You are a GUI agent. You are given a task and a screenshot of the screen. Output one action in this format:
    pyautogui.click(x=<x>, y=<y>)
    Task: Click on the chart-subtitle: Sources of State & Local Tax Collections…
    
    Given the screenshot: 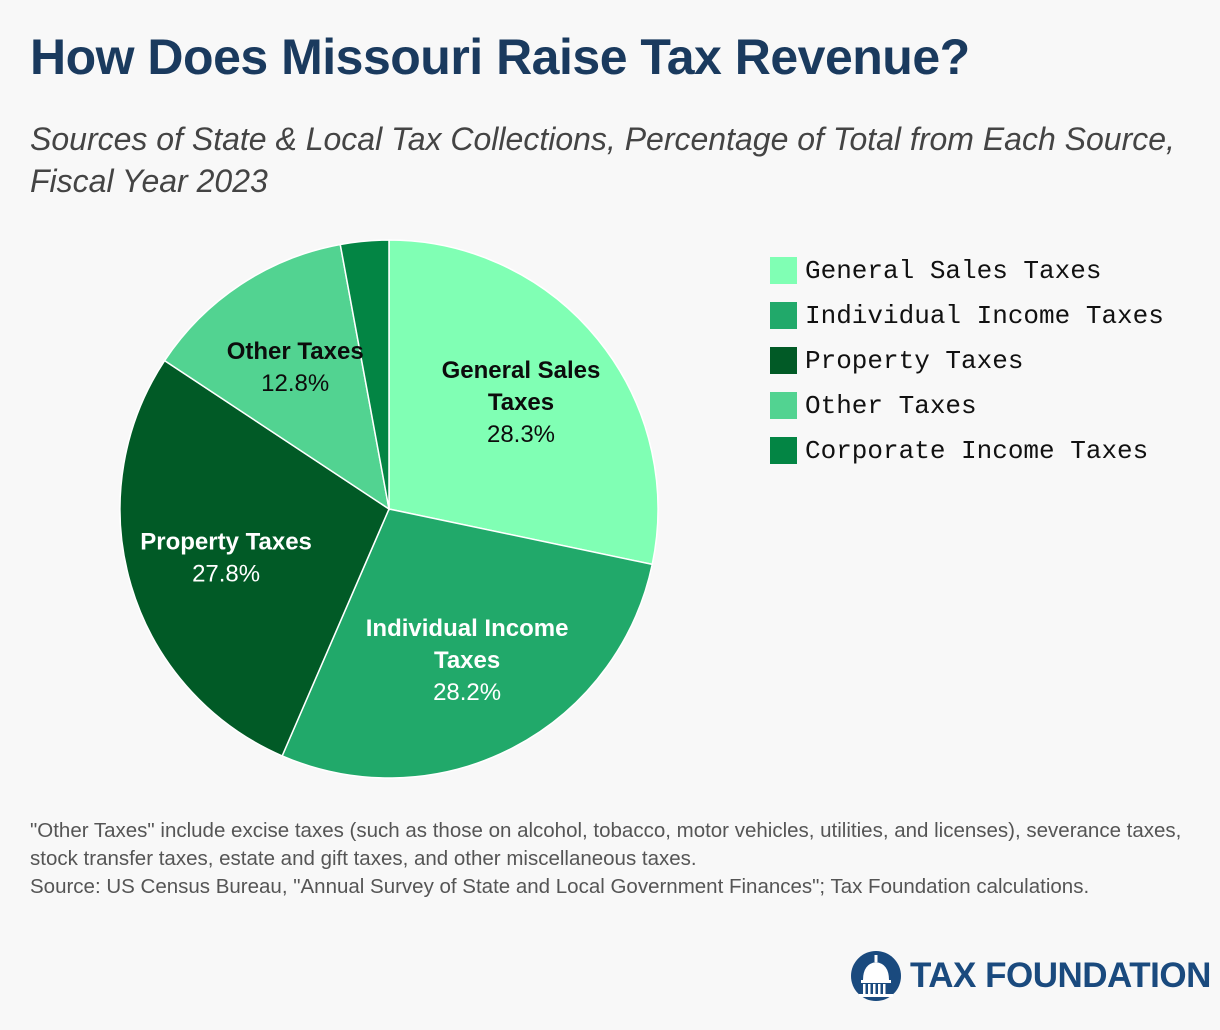 What is the action you would take?
    pyautogui.click(x=602, y=160)
    